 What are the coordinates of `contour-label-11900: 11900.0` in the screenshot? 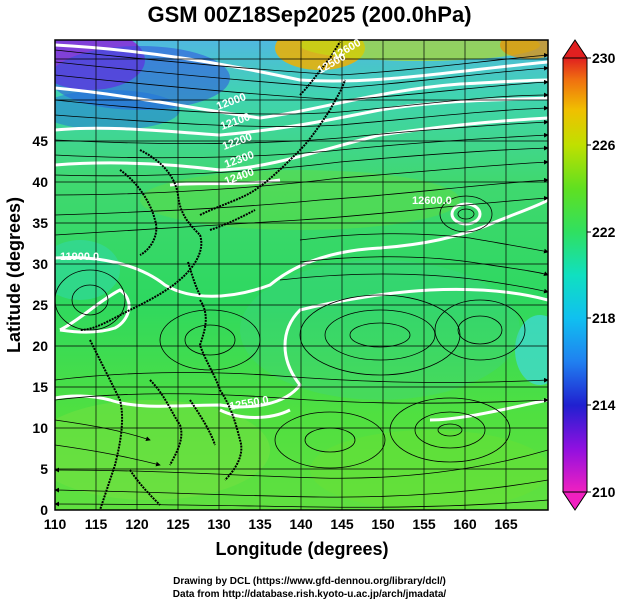 It's located at (79, 257).